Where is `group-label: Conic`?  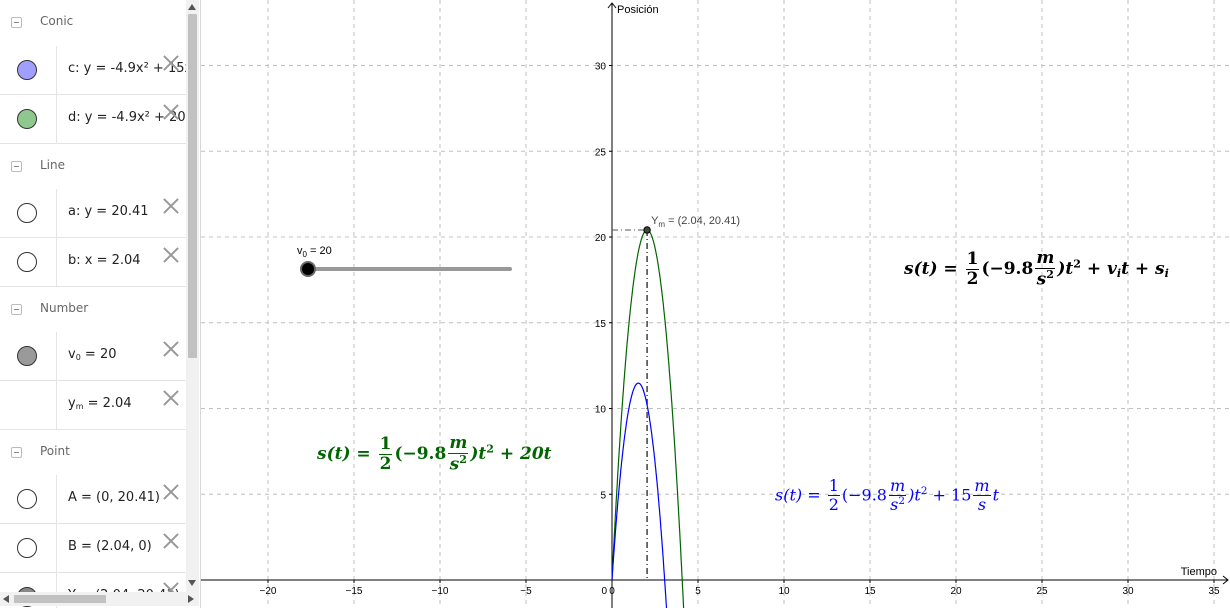
group-label: Conic is located at coordinates (57, 21).